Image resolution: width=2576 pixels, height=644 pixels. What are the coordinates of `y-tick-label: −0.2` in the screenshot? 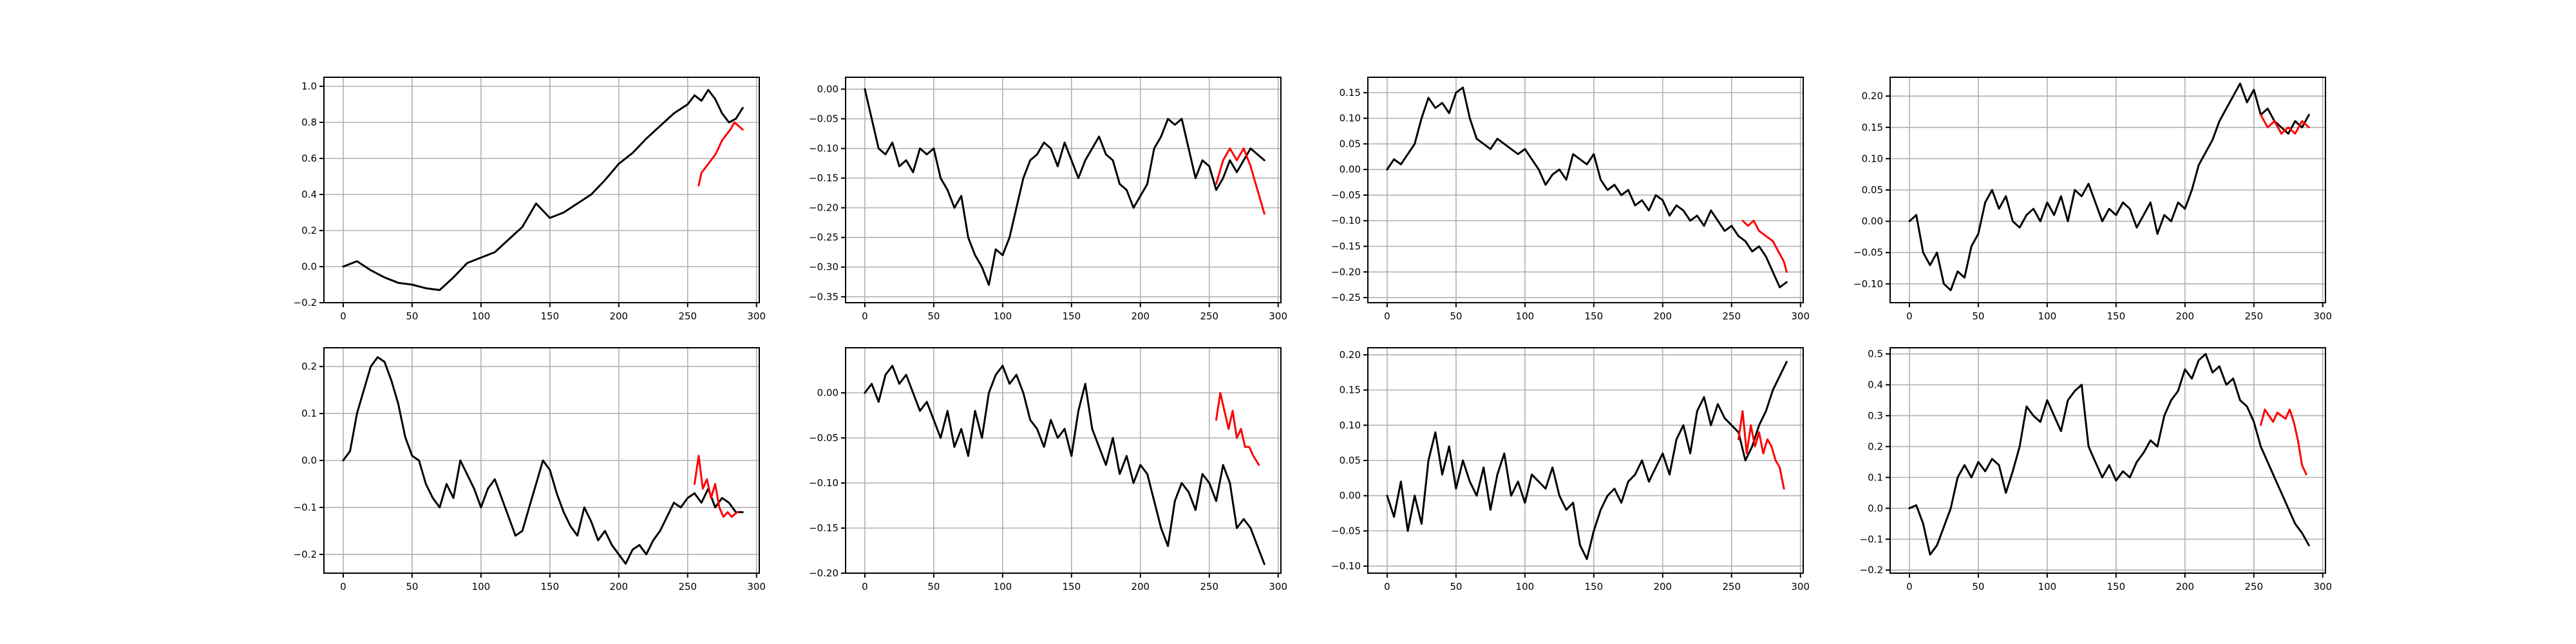 It's located at (1871, 570).